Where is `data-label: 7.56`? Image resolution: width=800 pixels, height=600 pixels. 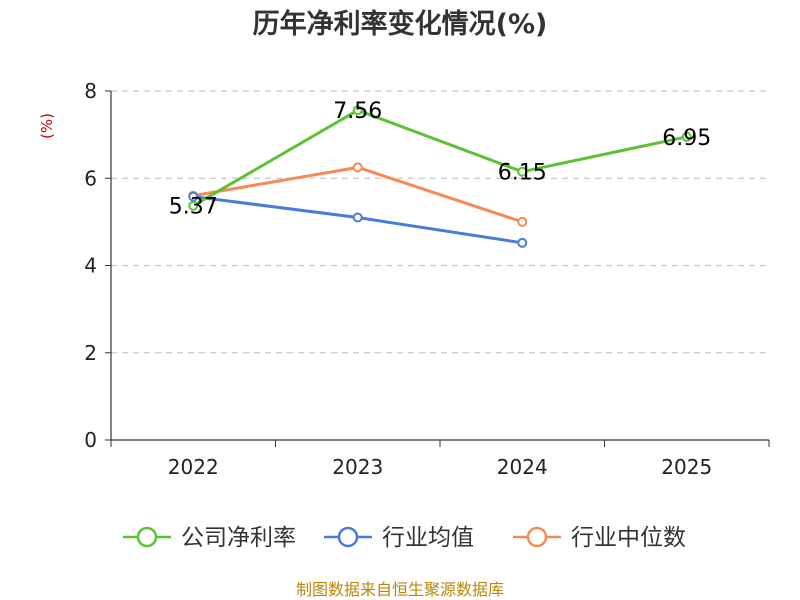
data-label: 7.56 is located at coordinates (357, 111).